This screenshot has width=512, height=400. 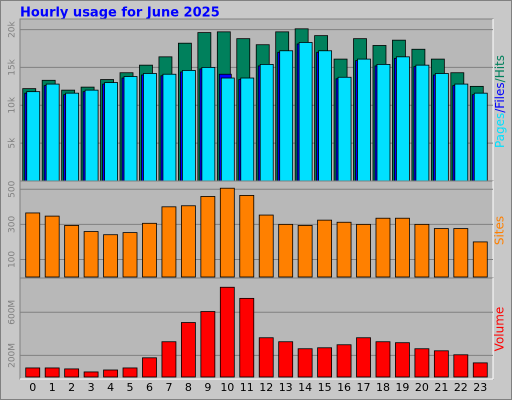 What do you see at coordinates (52, 387) in the screenshot?
I see `x-tick-label: 1` at bounding box center [52, 387].